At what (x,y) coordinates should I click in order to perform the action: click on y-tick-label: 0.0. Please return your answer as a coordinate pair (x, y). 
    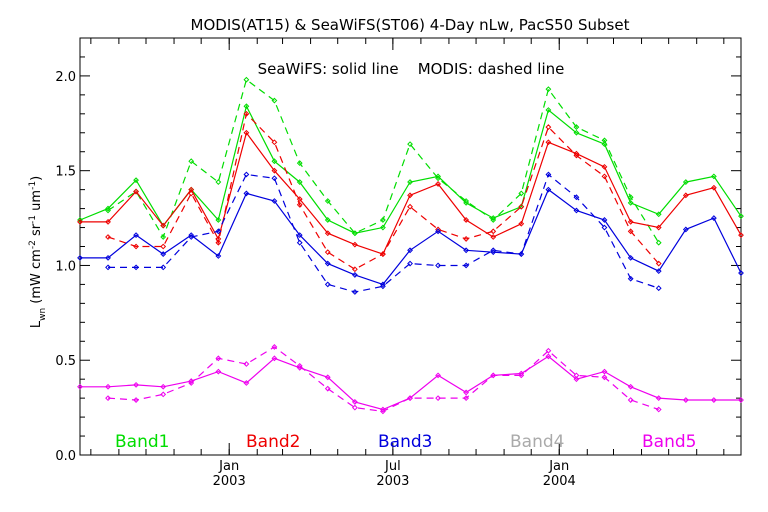
    Looking at the image, I should click on (65, 456).